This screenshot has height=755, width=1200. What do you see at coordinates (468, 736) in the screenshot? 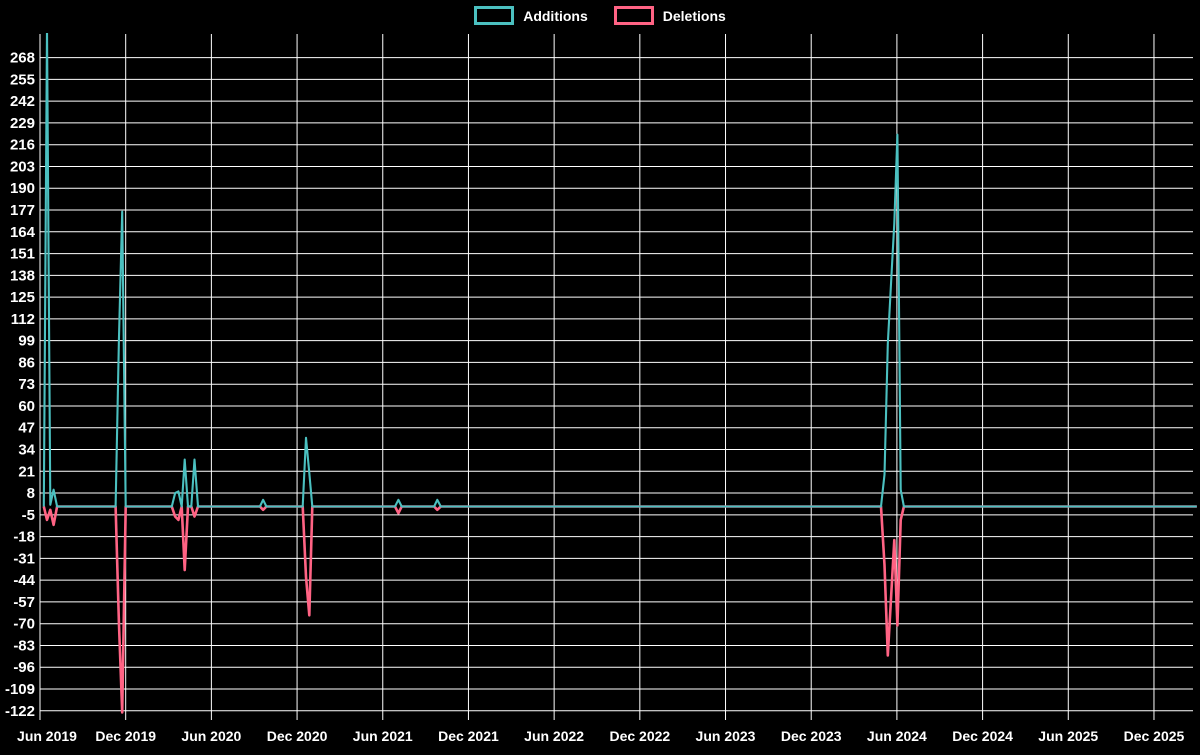
I see `x-tick-label: Dec 2021` at bounding box center [468, 736].